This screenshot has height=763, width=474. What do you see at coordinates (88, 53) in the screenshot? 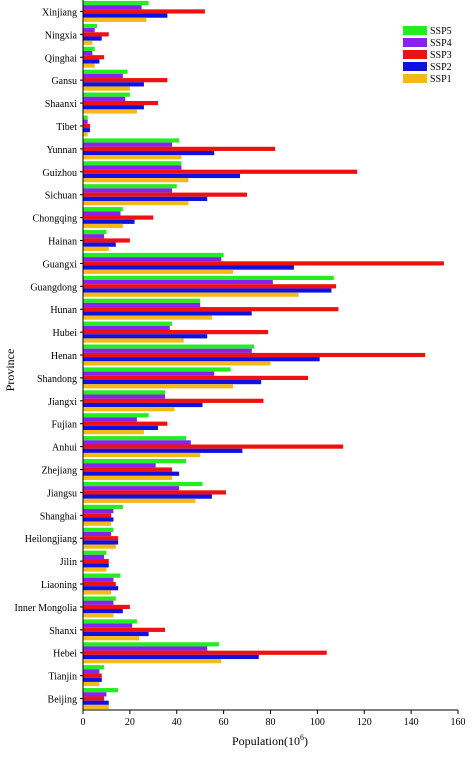
I see `bar-ssp4-qinghai` at bounding box center [88, 53].